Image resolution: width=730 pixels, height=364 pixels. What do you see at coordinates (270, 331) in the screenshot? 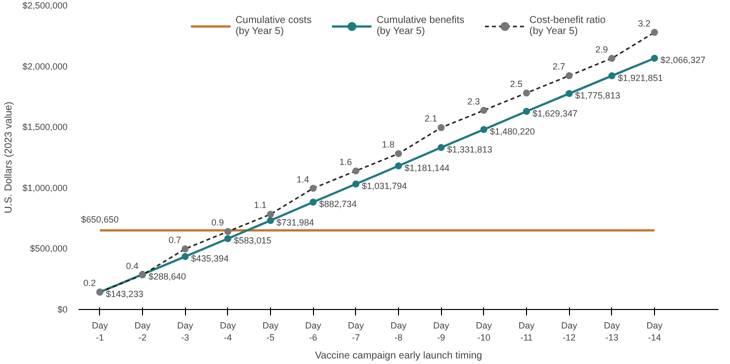
I see `x-tick-label: Day -5` at bounding box center [270, 331].